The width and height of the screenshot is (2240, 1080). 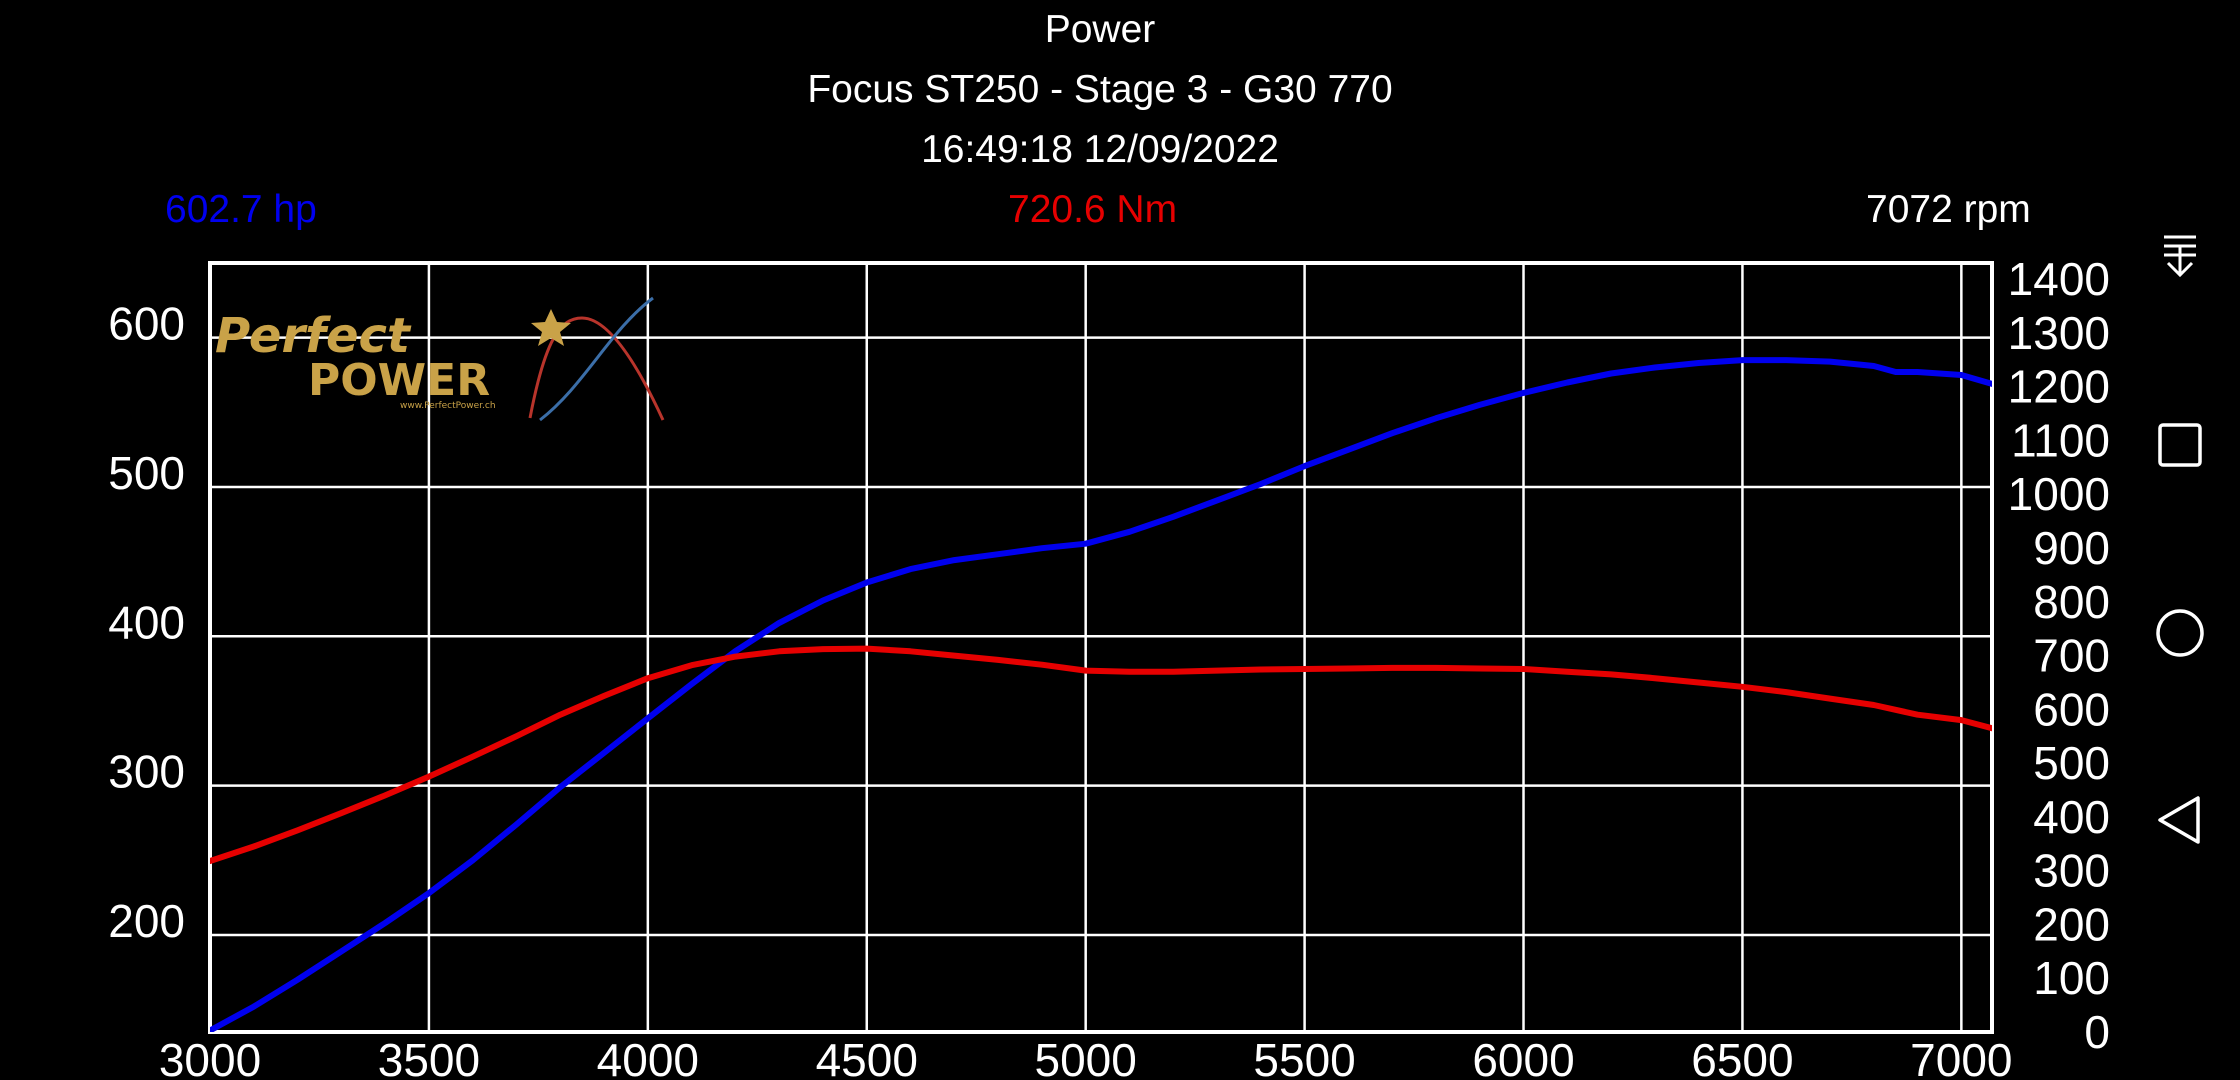 What do you see at coordinates (1100, 89) in the screenshot?
I see `vehicle-subtitle: Focus ST250 - Stage 3 - G30 770` at bounding box center [1100, 89].